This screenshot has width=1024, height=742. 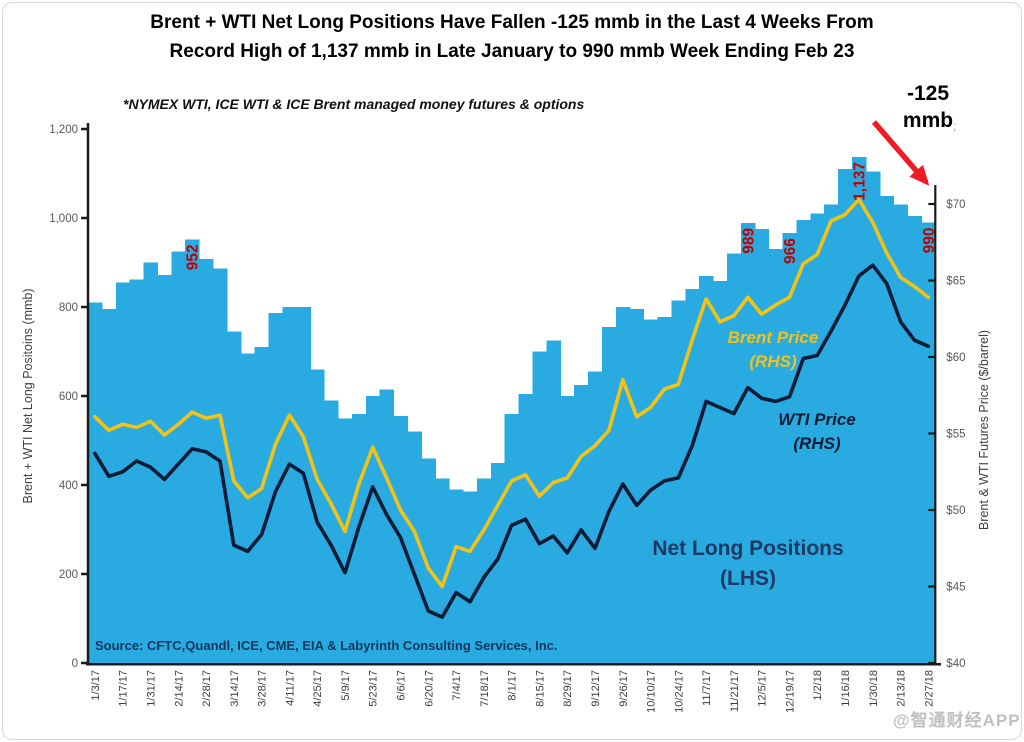 What do you see at coordinates (955, 205) in the screenshot?
I see `right-axis-tick-label: $70` at bounding box center [955, 205].